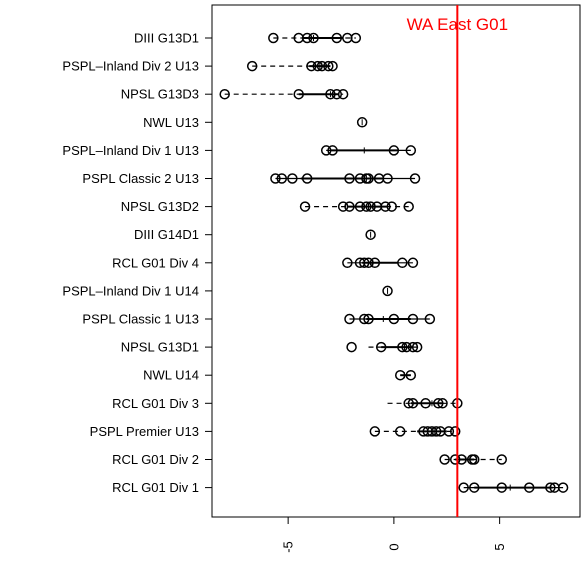 This screenshot has width=586, height=562. What do you see at coordinates (155, 262) in the screenshot?
I see `category-label: RCL G01 Div 4` at bounding box center [155, 262].